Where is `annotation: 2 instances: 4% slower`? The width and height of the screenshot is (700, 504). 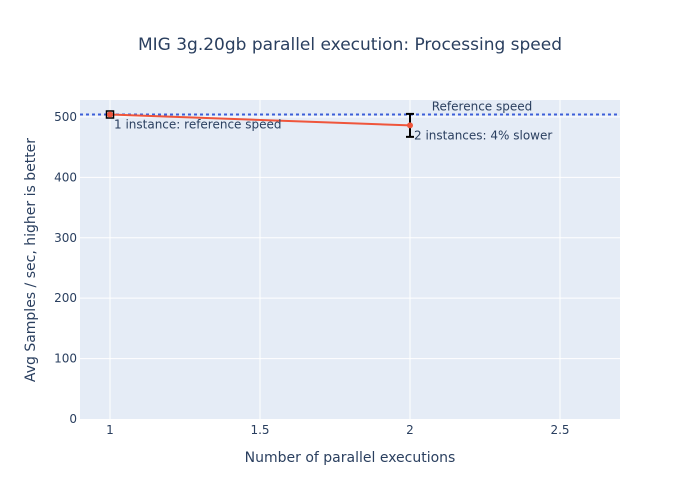 annotation: 2 instances: 4% slower is located at coordinates (483, 135).